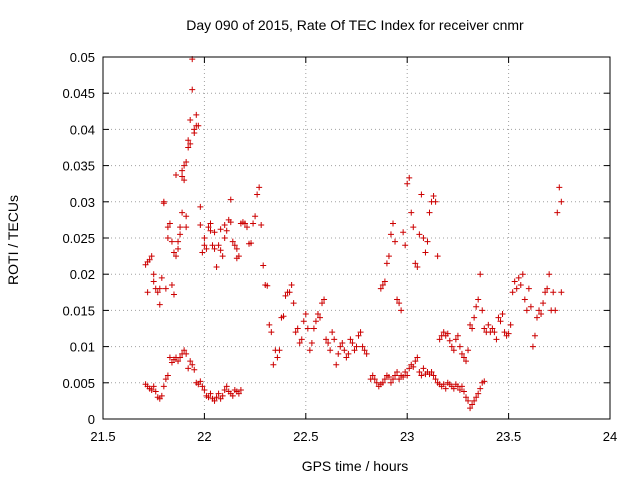 The width and height of the screenshot is (640, 480). I want to click on x-tick-label: 23, so click(407, 436).